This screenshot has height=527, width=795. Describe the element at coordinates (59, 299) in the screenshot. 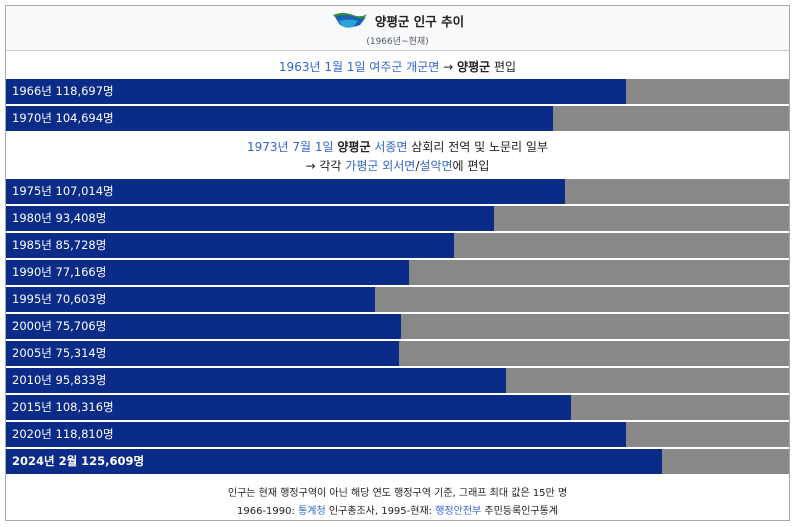

I see `bar-label: 1995년 70,603명` at that location.